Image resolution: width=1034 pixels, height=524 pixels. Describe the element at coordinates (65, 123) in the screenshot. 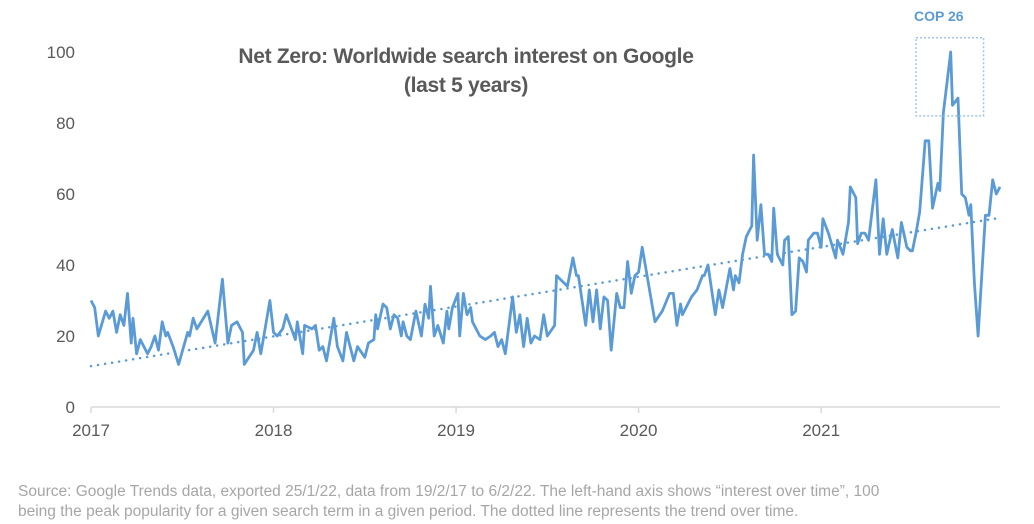

I see `y-tick-label: 80` at that location.